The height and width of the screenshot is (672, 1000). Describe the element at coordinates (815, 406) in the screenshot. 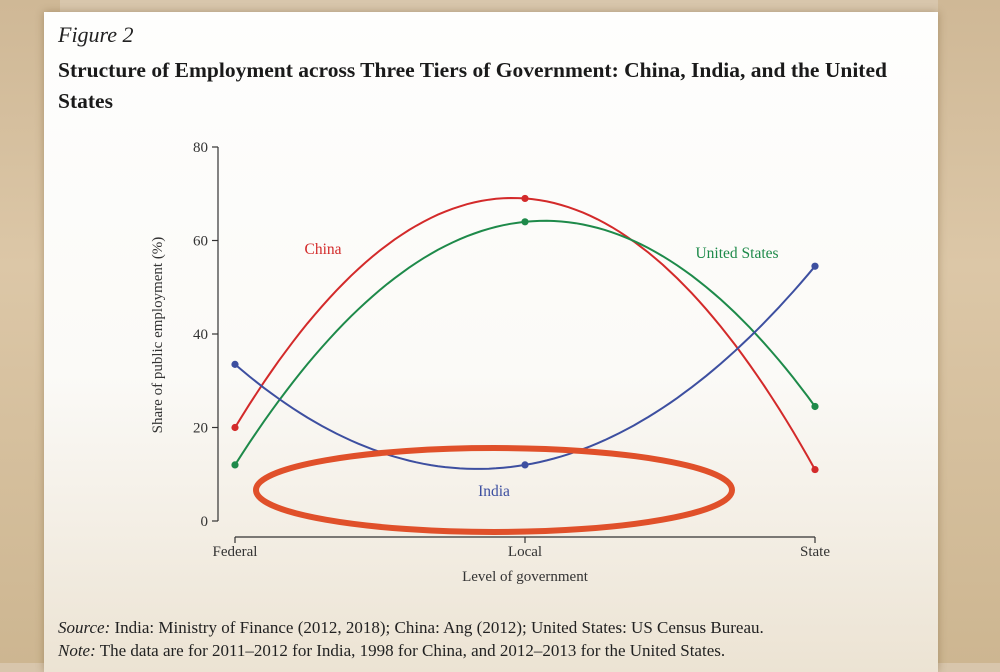

I see `data-point-united-states-state` at that location.